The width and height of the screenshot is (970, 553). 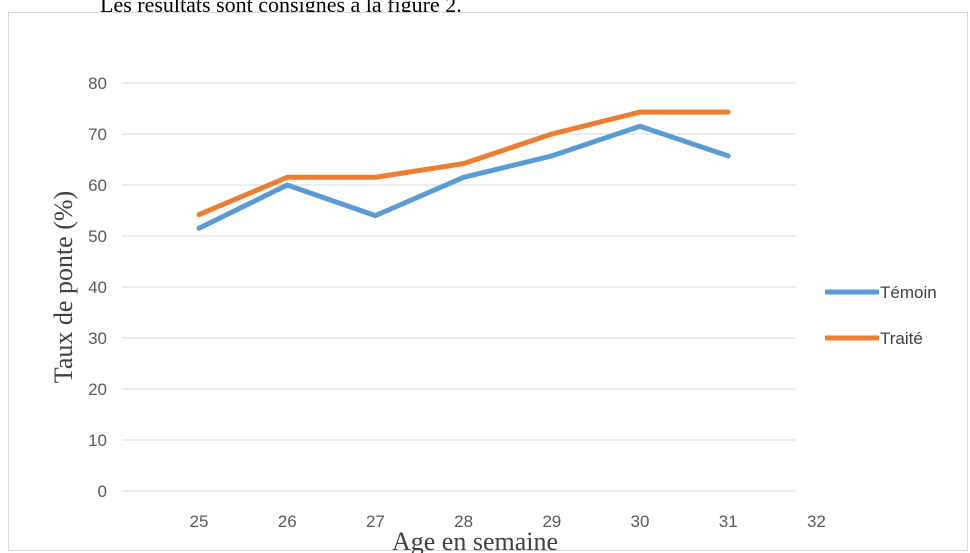 I want to click on legend-label: Témoin, so click(x=908, y=292).